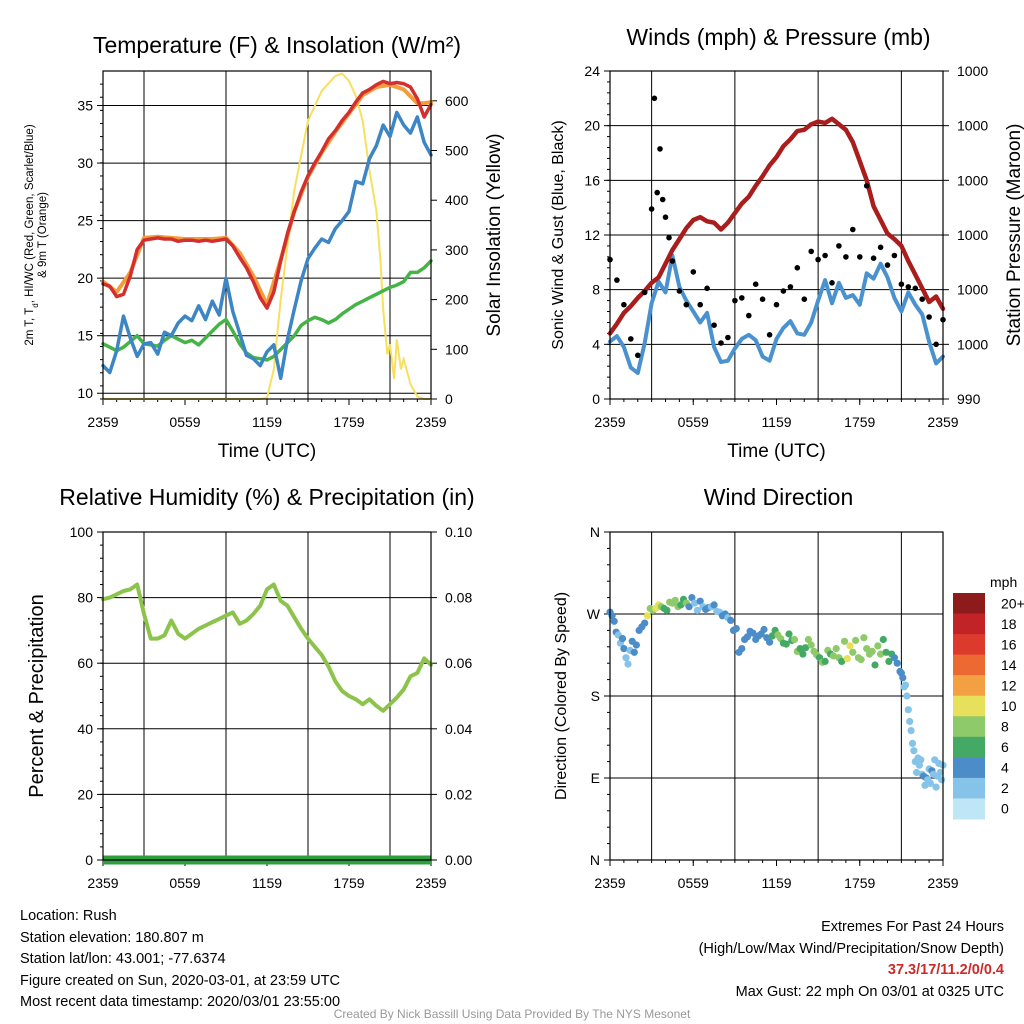  I want to click on legend-label: 16, so click(1009, 644).